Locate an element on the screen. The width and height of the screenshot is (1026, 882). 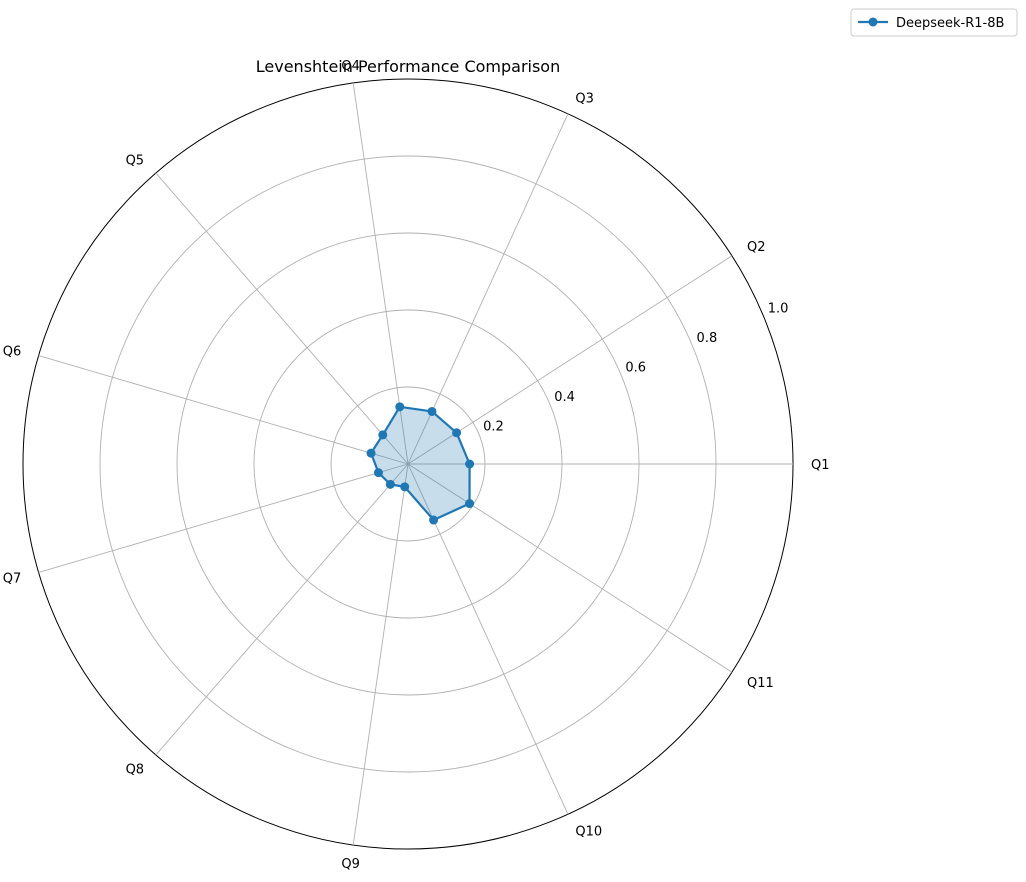
radial-tick-label: 0.8 is located at coordinates (707, 338).